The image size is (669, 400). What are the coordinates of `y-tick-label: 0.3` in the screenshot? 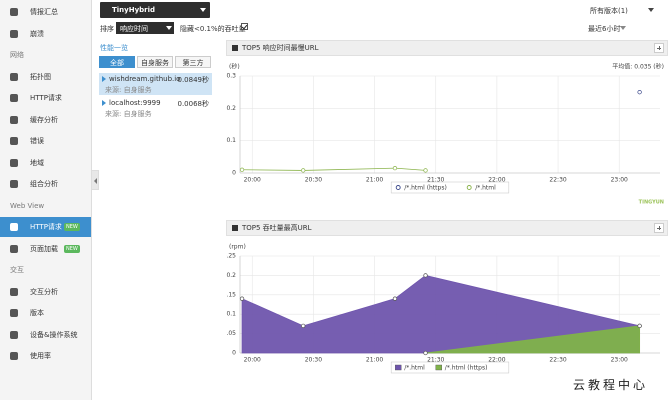 It's located at (231, 76).